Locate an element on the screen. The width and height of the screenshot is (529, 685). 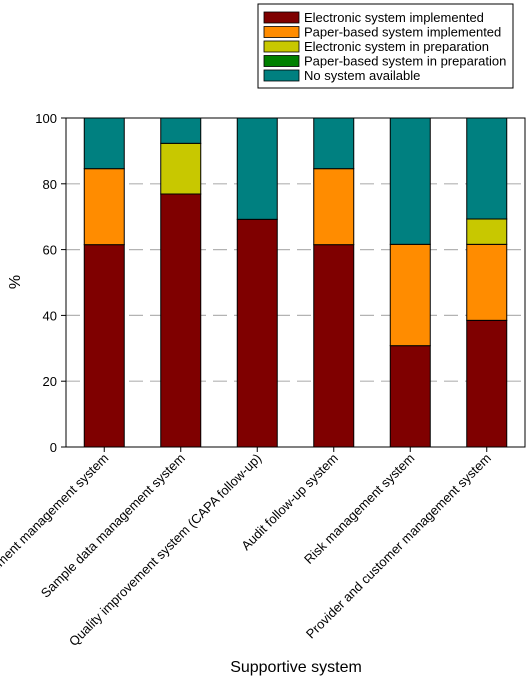
y-tick-label: 40 is located at coordinates (50, 315).